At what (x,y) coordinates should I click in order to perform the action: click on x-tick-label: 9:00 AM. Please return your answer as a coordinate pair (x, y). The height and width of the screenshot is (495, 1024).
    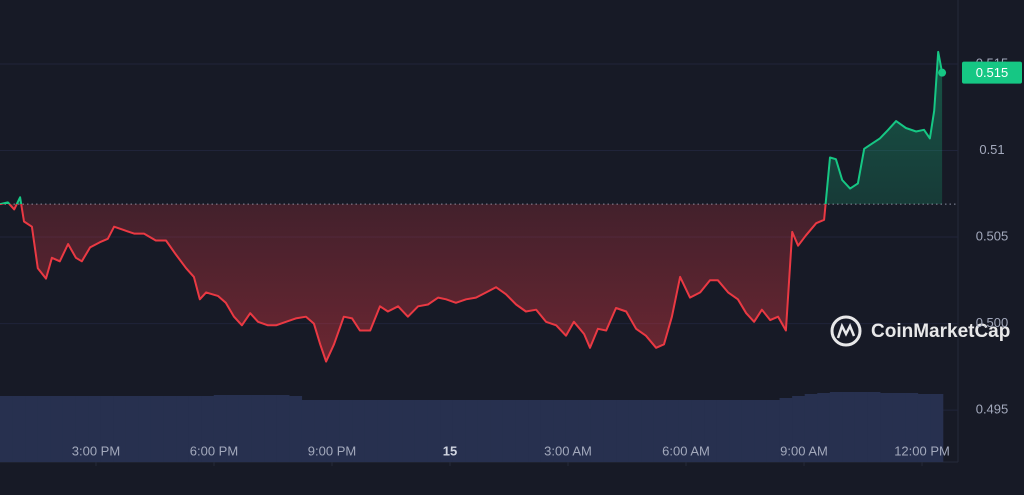
    Looking at the image, I should click on (804, 450).